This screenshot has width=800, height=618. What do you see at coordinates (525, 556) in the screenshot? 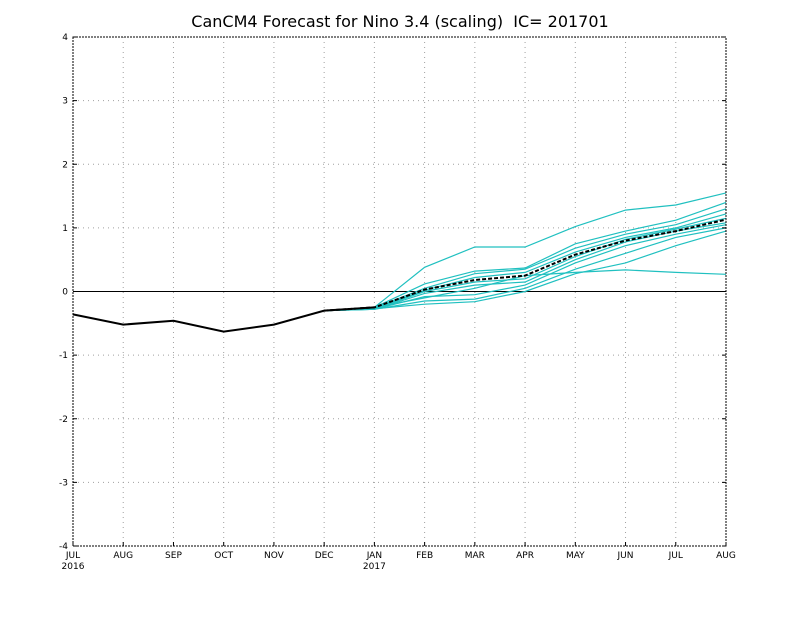
I see `x-tick-label: APR` at bounding box center [525, 556].